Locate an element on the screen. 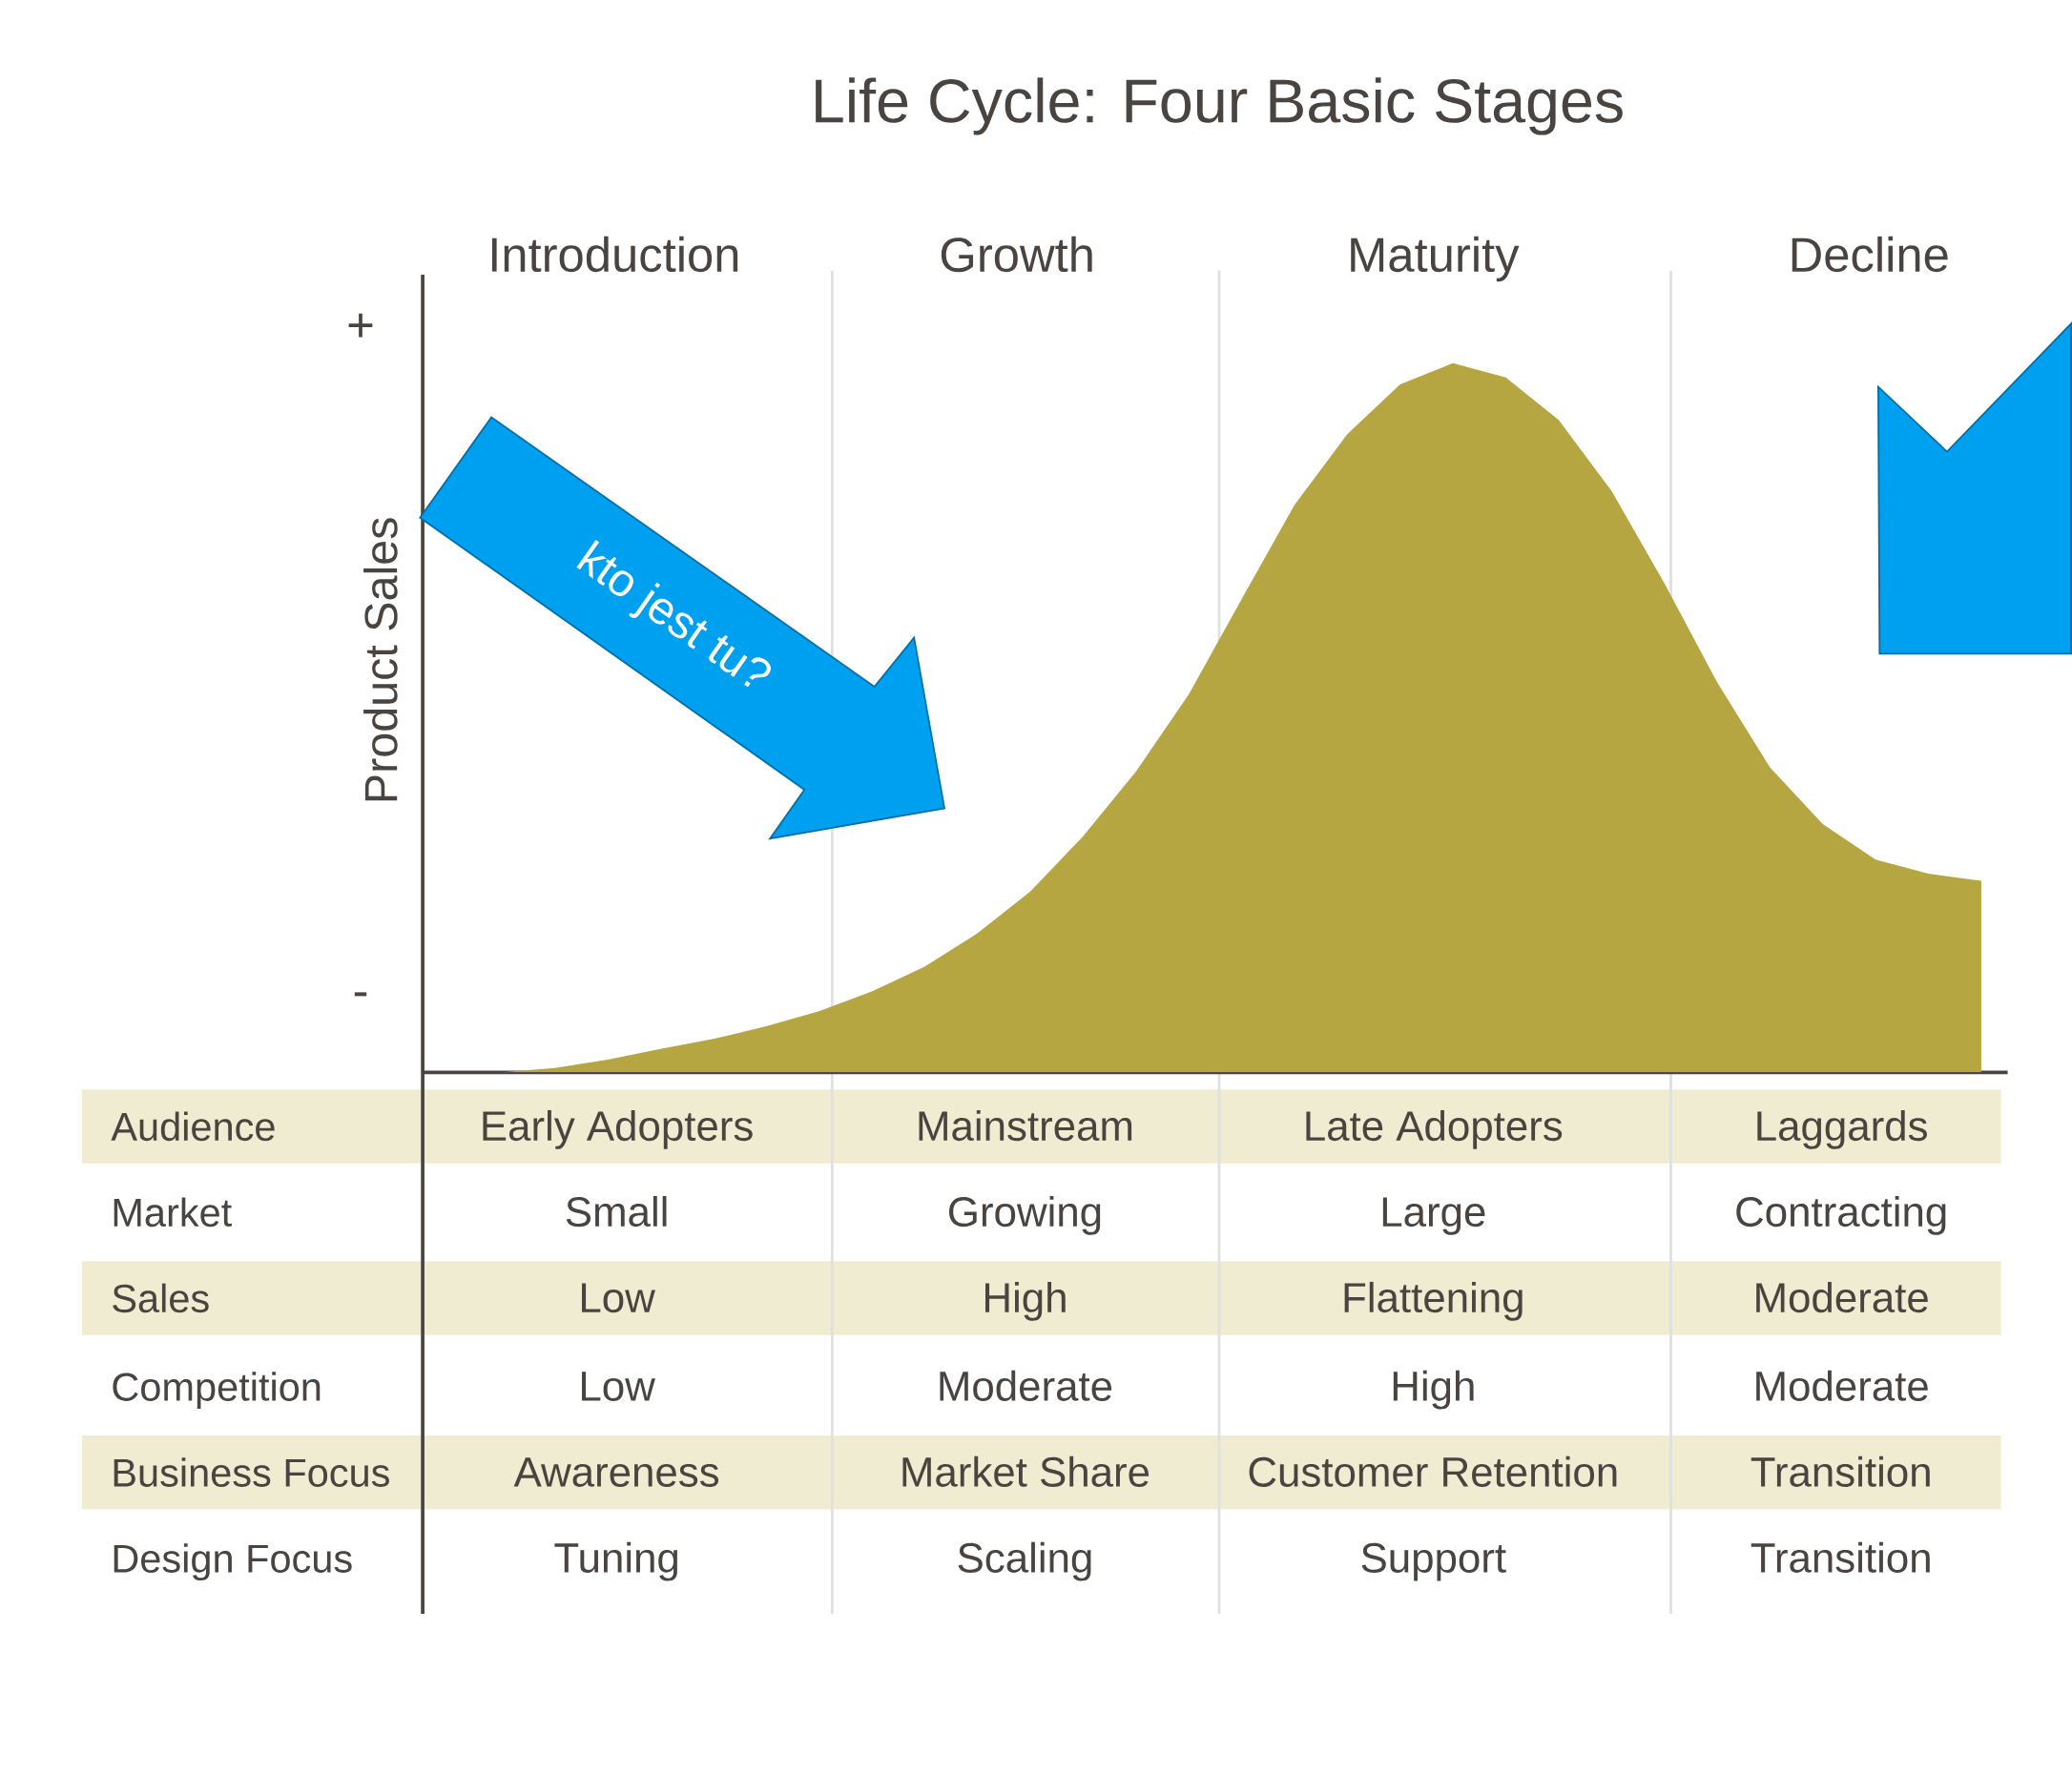 The height and width of the screenshot is (1775, 2072). text: Awareness is located at coordinates (616, 1472).